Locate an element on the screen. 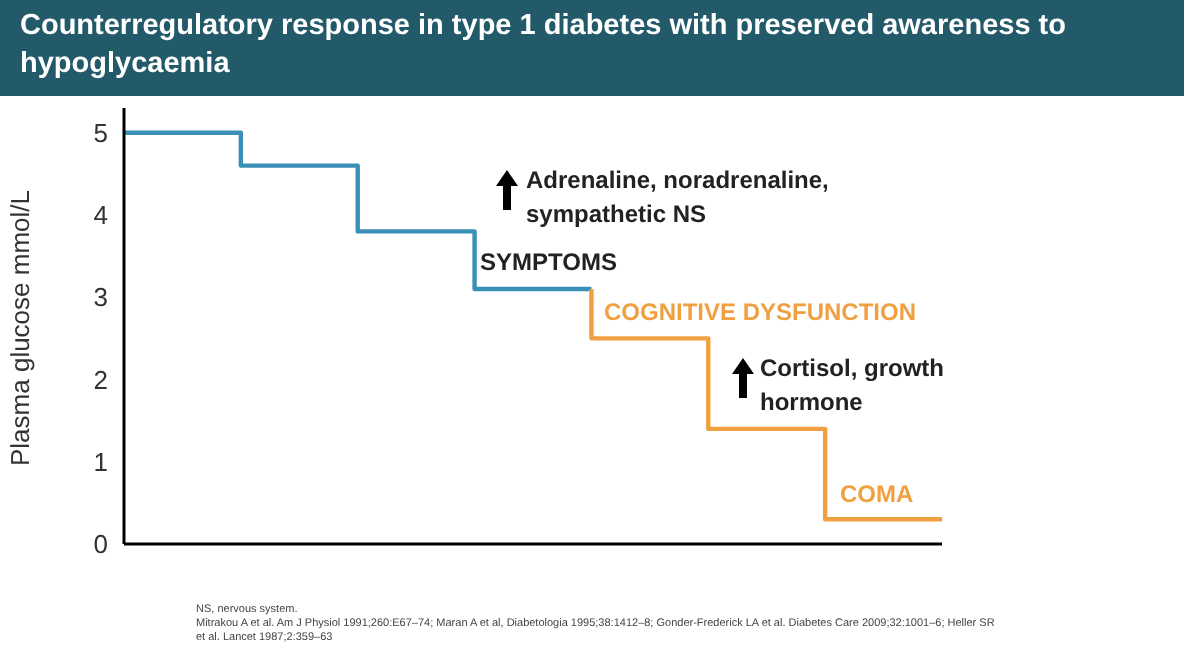 This screenshot has height=652, width=1184. annotation: COGNITIVE DYSFUNCTION is located at coordinates (760, 313).